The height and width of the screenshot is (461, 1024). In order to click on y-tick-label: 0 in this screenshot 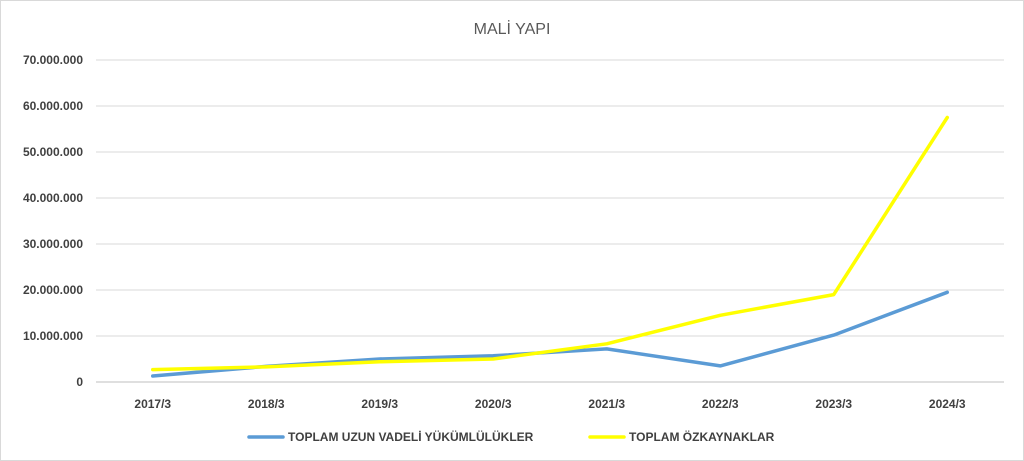, I will do `click(79, 382)`.